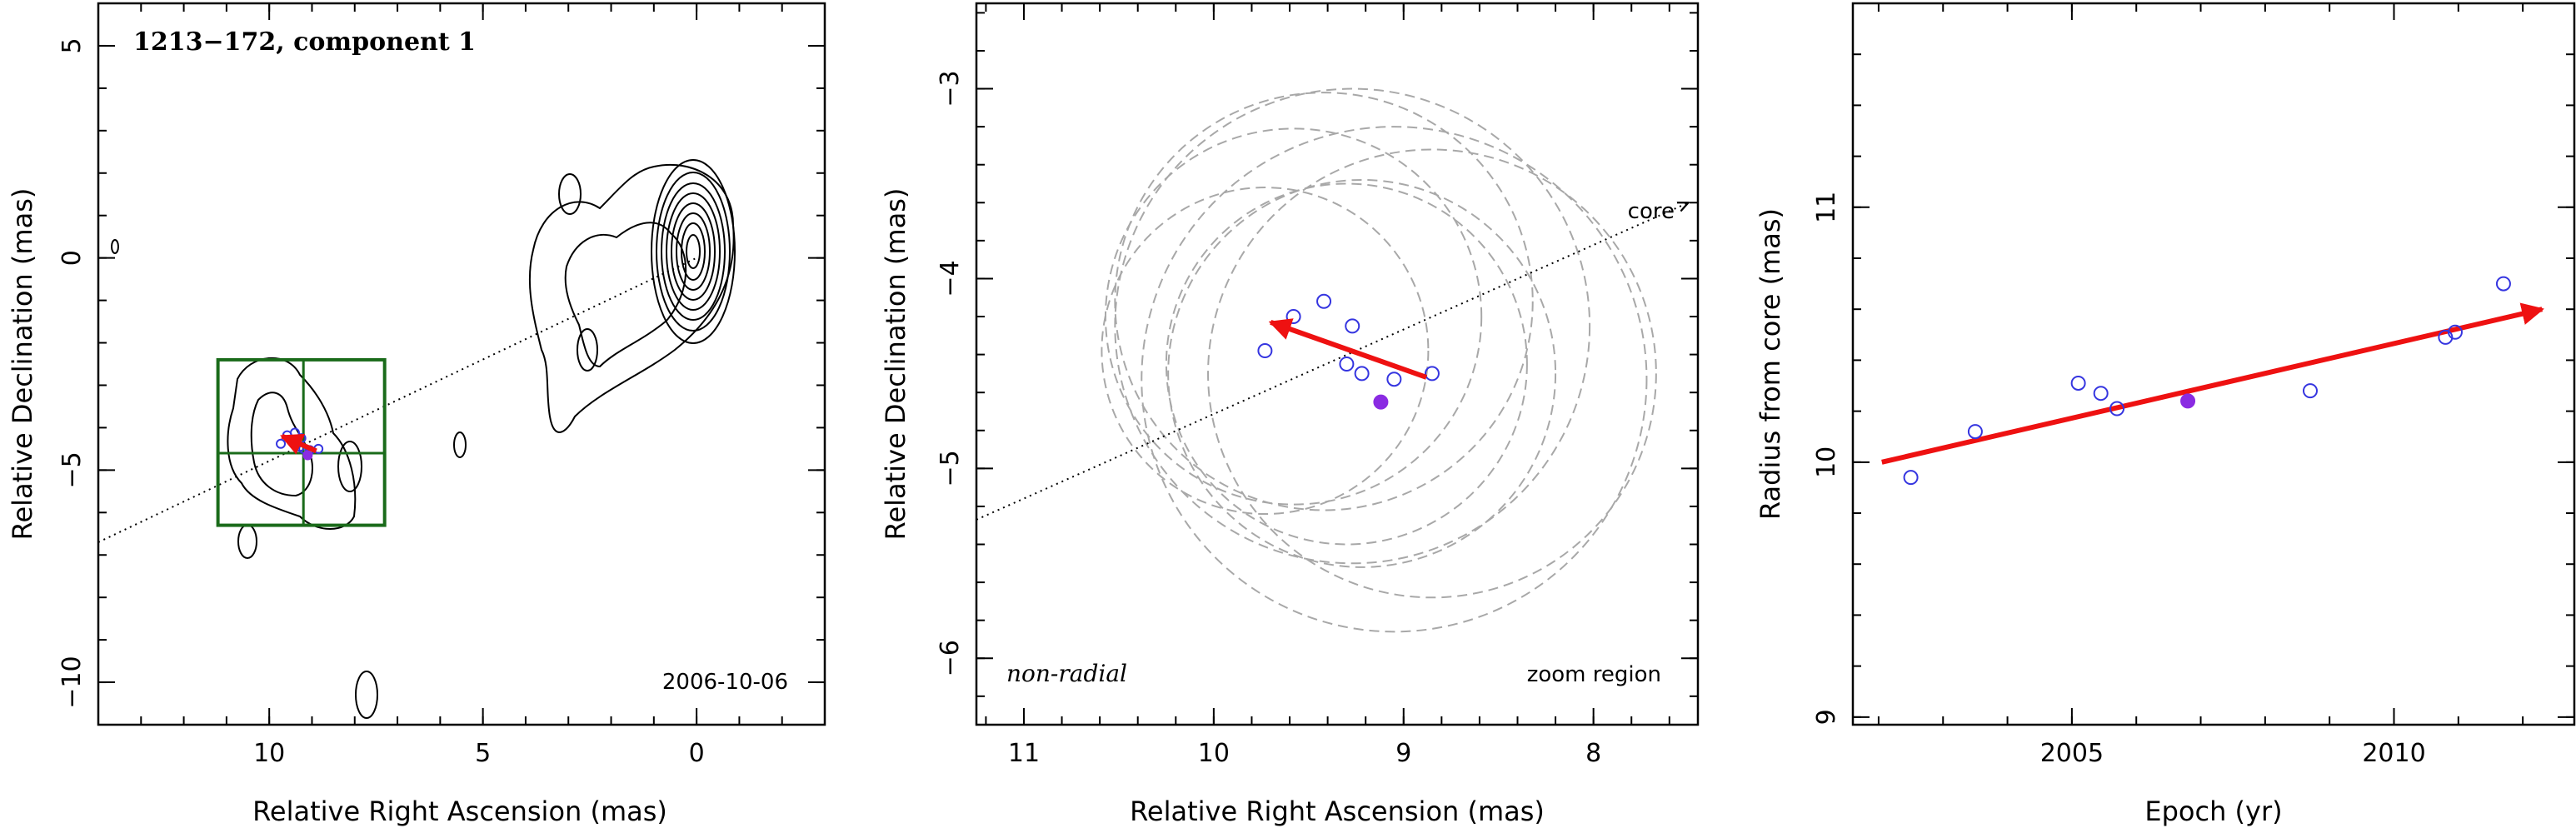  Describe the element at coordinates (725, 682) in the screenshot. I see `panel1-date-label: 2006-10-06` at that location.